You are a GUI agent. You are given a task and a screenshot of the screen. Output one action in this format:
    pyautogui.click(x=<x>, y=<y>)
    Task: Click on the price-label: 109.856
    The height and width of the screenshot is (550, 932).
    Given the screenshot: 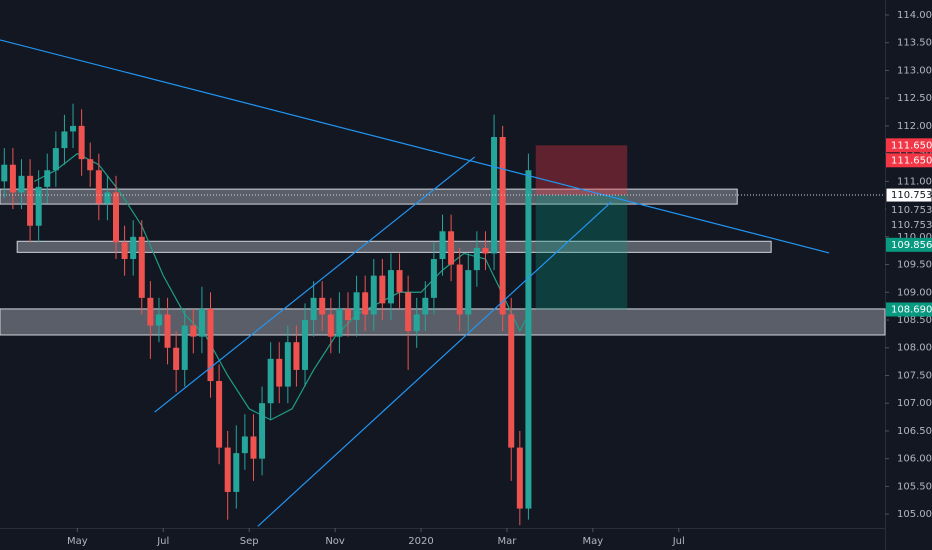 What is the action you would take?
    pyautogui.click(x=911, y=245)
    